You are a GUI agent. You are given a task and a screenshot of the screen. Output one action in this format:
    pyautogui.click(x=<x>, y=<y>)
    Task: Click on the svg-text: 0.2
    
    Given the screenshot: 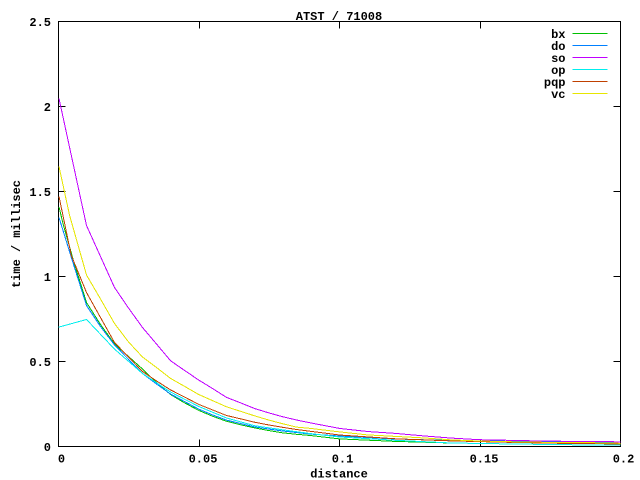 What is the action you would take?
    pyautogui.click(x=624, y=459)
    